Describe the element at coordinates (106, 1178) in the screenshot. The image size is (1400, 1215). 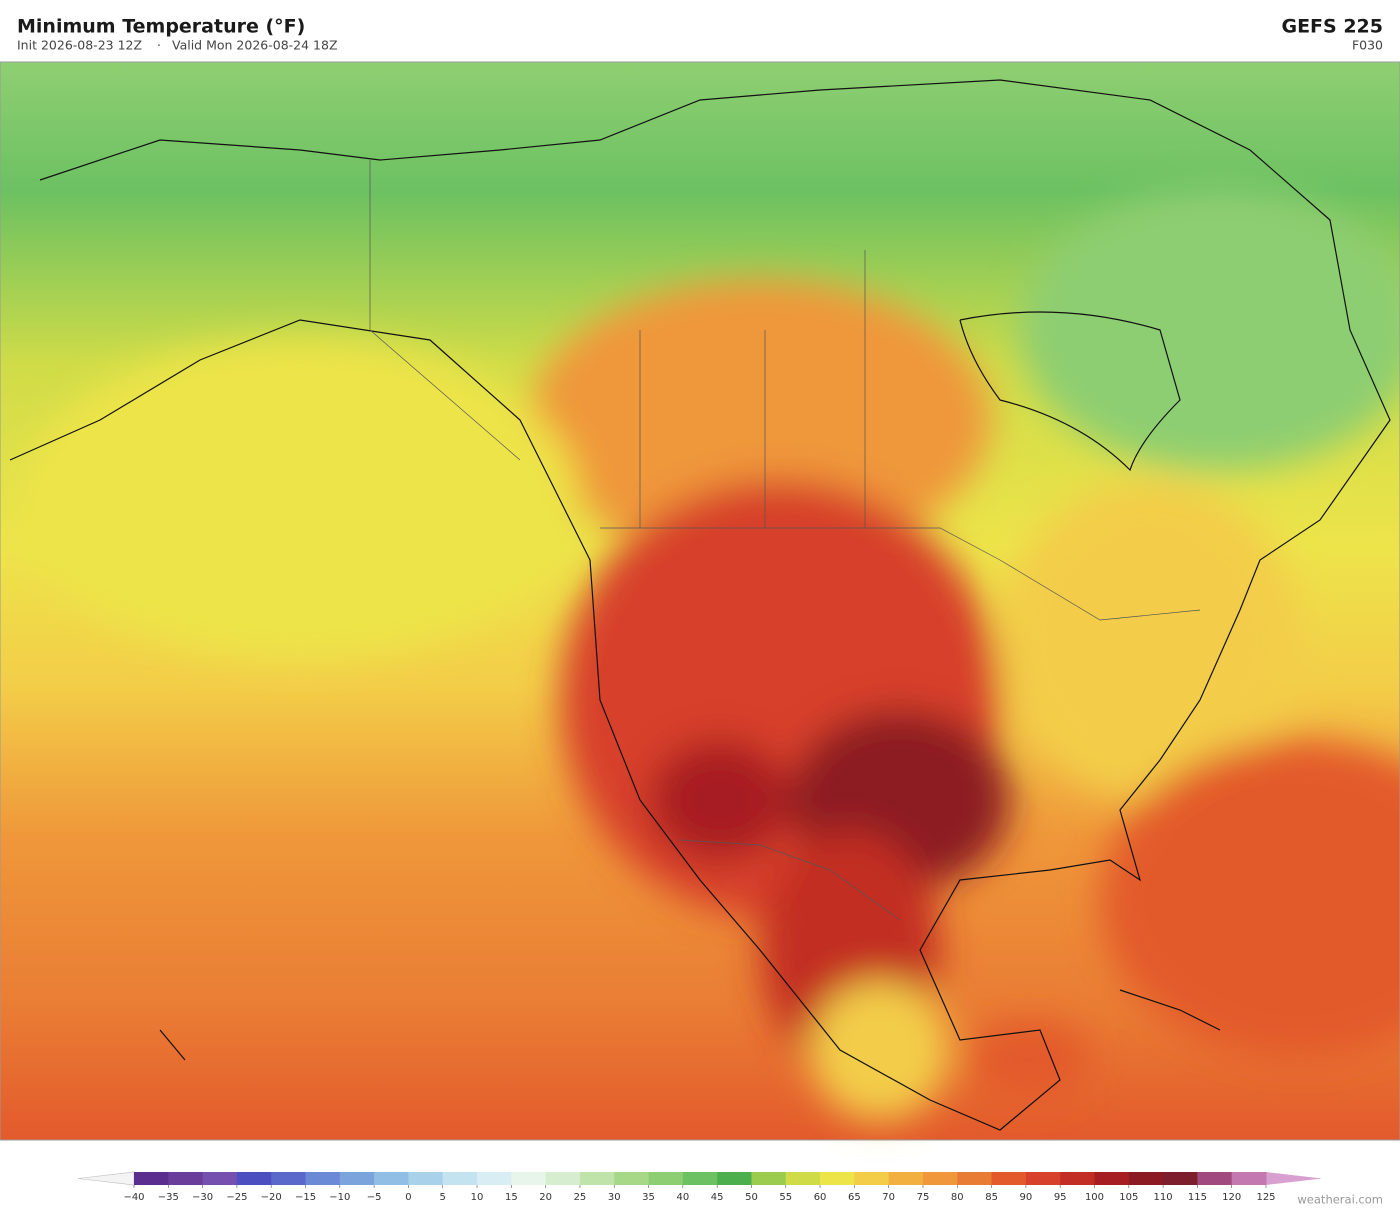
I see `colorbar-under` at that location.